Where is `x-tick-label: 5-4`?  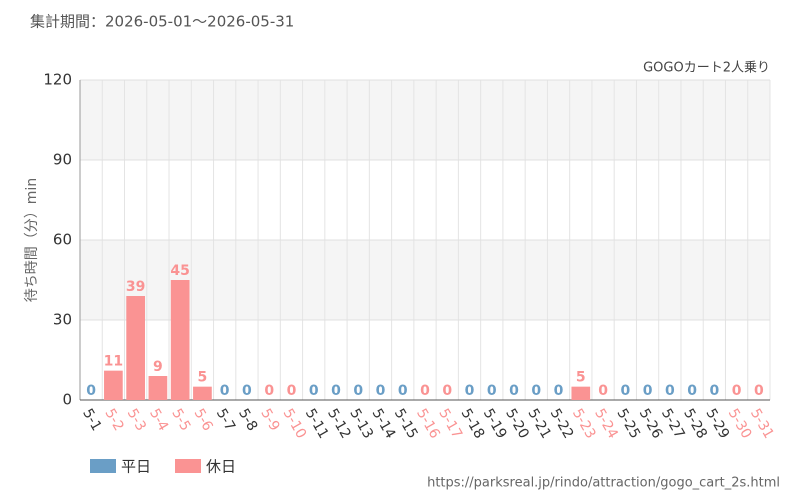
x-tick-label: 5-4 is located at coordinates (158, 420).